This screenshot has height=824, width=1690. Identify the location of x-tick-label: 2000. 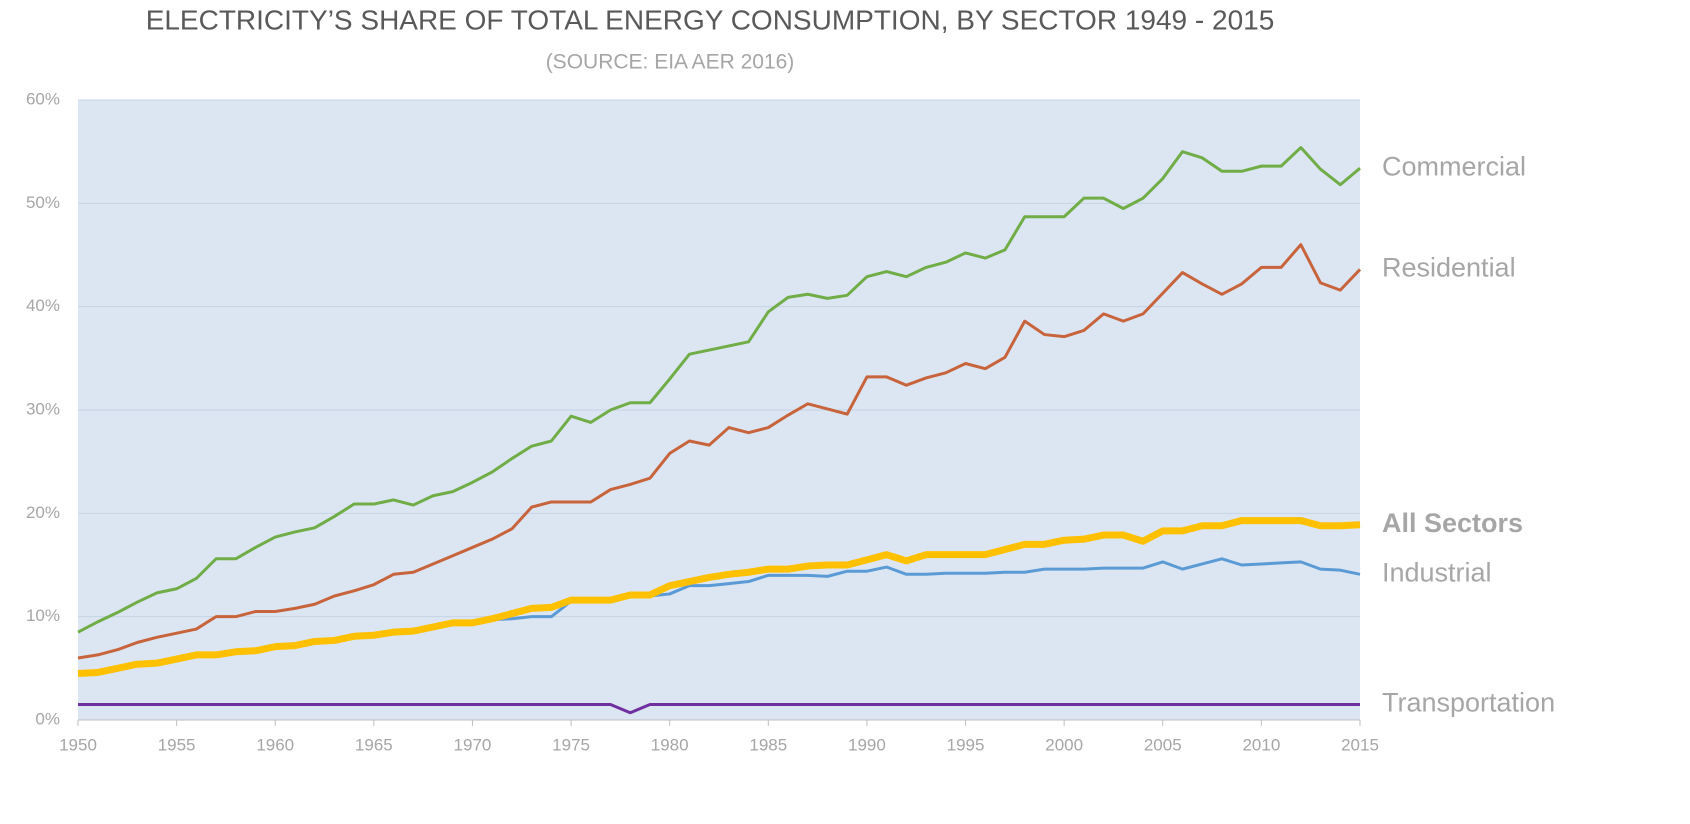
(1064, 744).